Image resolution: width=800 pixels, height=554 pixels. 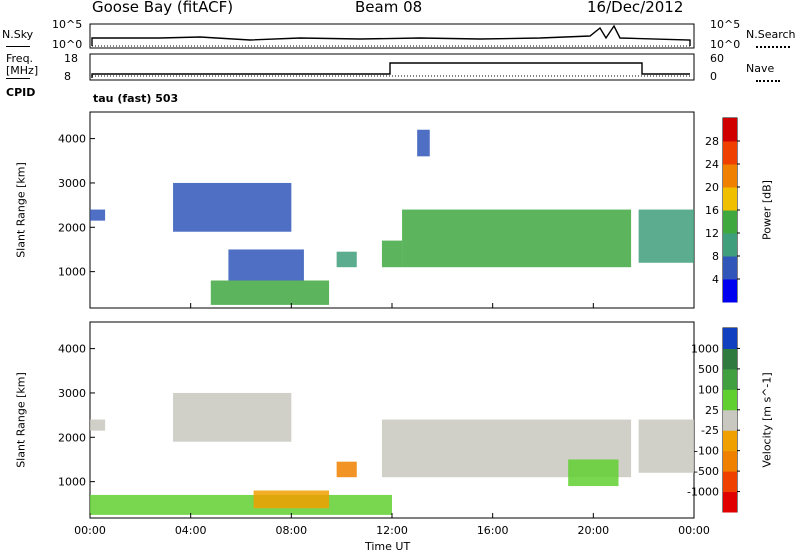 I want to click on velocity-ytick-label-2: 3000, so click(x=72, y=393).